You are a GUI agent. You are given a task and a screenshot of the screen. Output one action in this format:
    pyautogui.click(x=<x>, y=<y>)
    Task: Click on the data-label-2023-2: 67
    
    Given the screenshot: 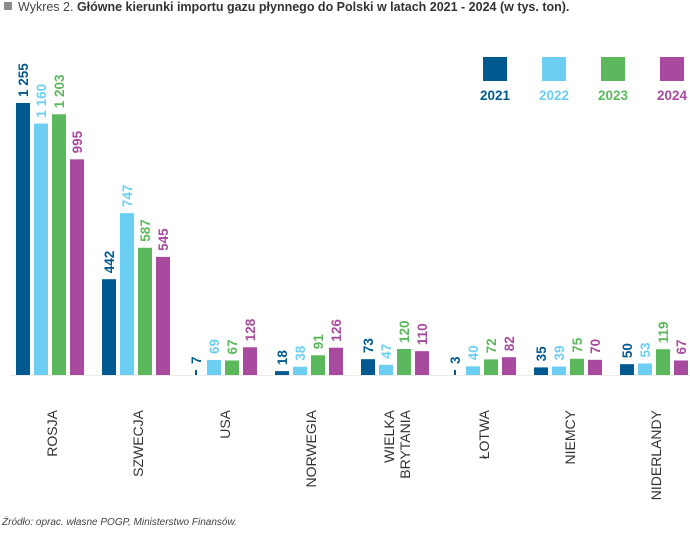 What is the action you would take?
    pyautogui.click(x=232, y=346)
    